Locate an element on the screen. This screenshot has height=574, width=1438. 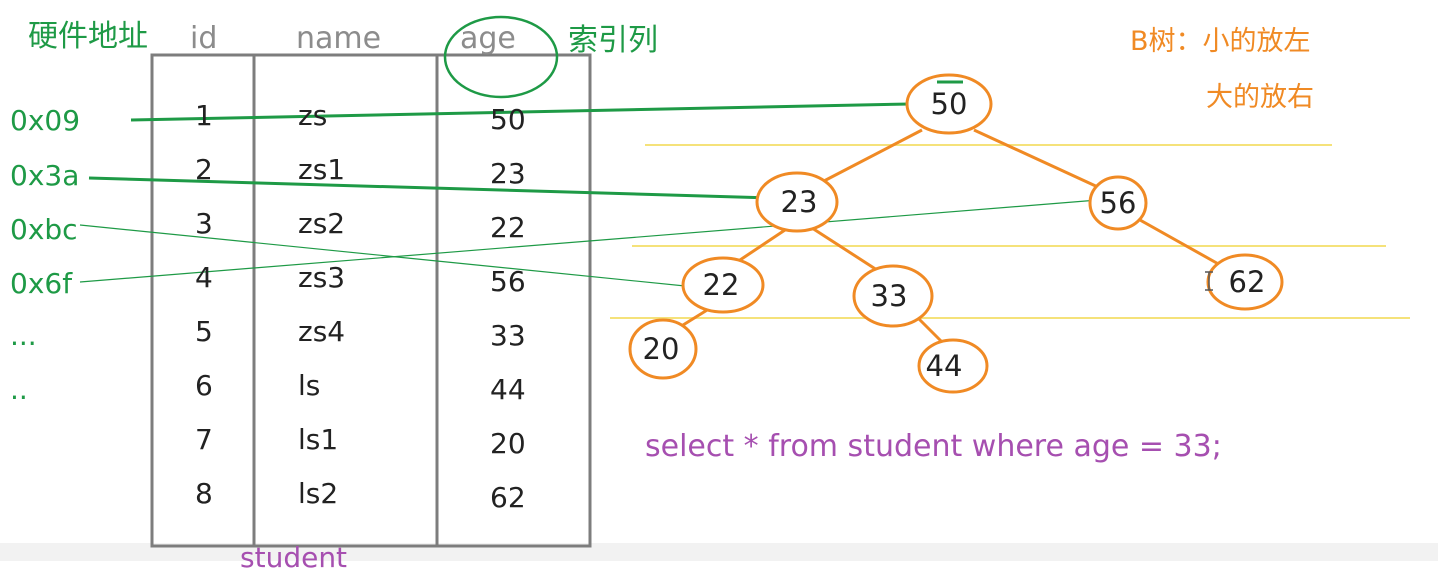
pointer-line-0x09 is located at coordinates (520, 112).